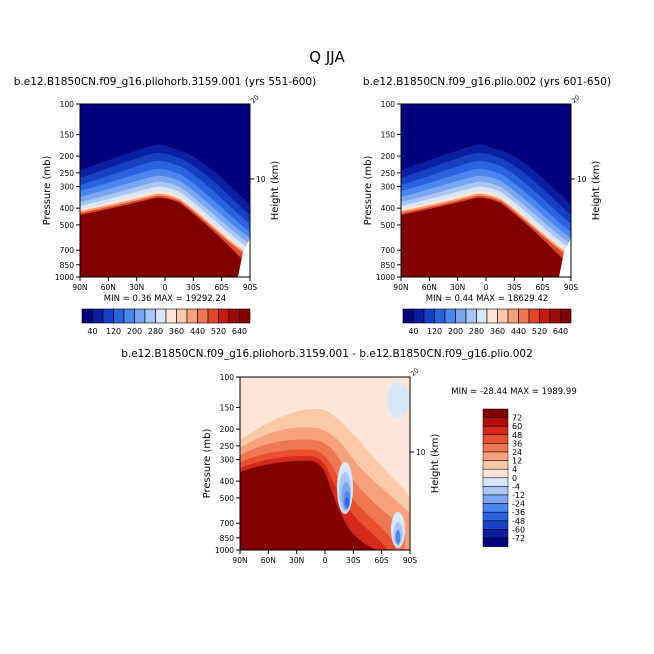 Image resolution: width=654 pixels, height=654 pixels. Describe the element at coordinates (517, 418) in the screenshot. I see `diff-colorbar-label: 72` at that location.